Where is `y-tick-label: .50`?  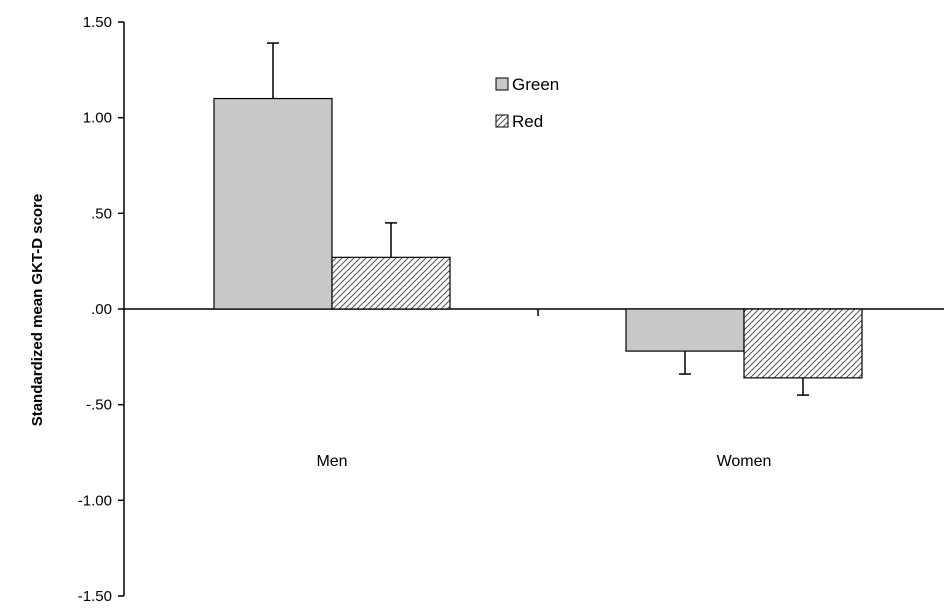 y-tick-label: .50 is located at coordinates (101, 213).